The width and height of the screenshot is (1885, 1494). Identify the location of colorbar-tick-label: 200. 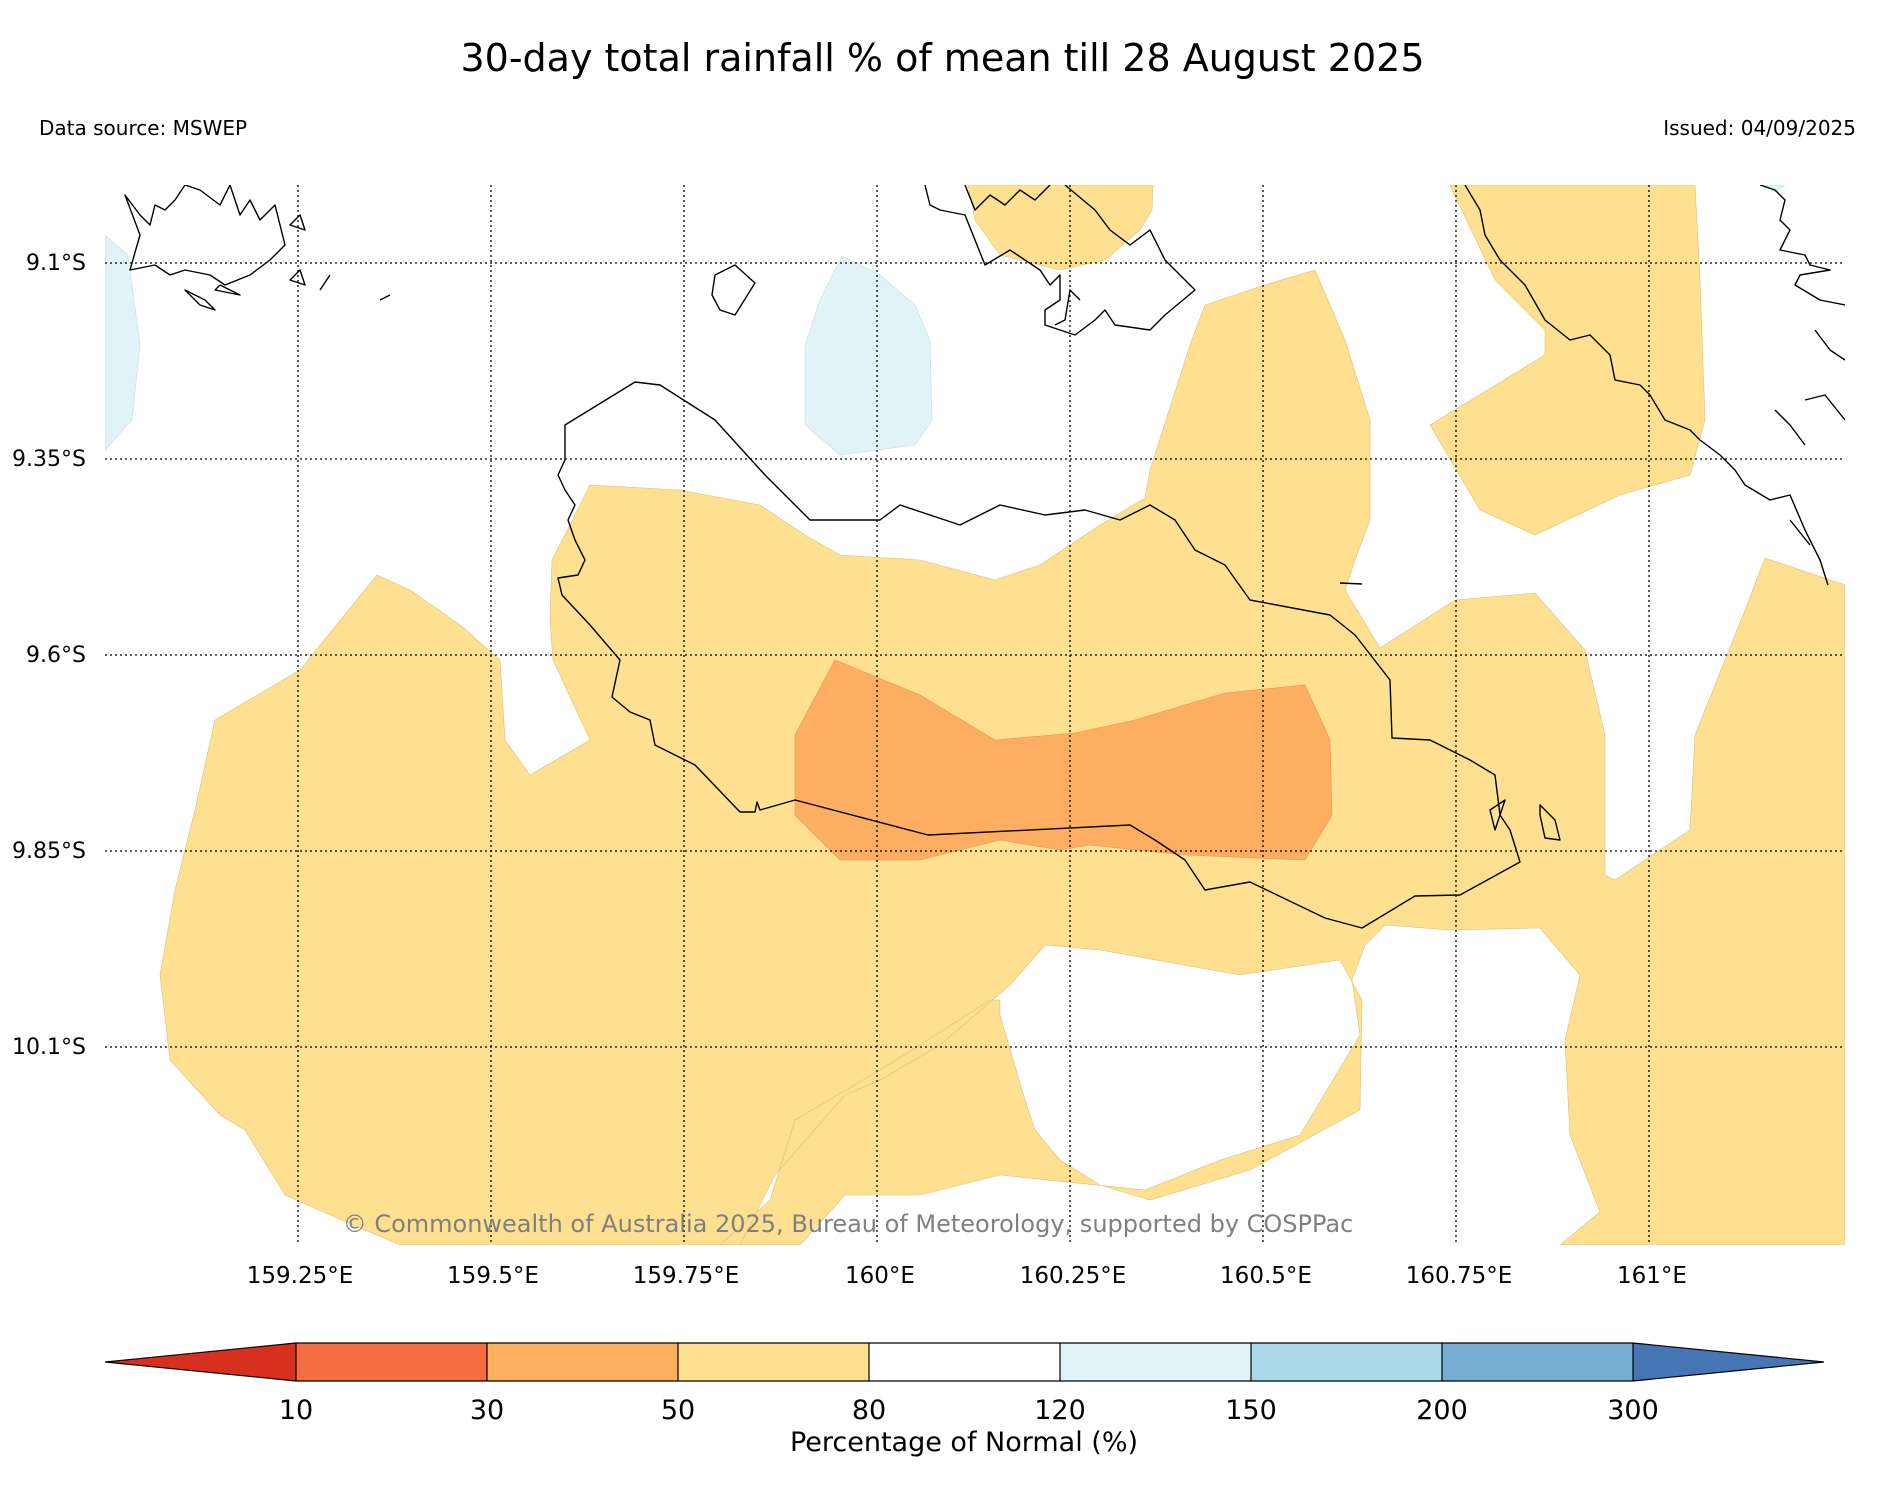
(1442, 1410).